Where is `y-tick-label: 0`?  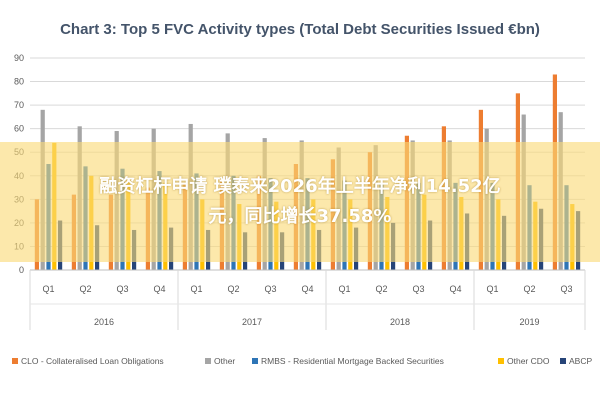
y-tick-label: 0 is located at coordinates (21, 270).